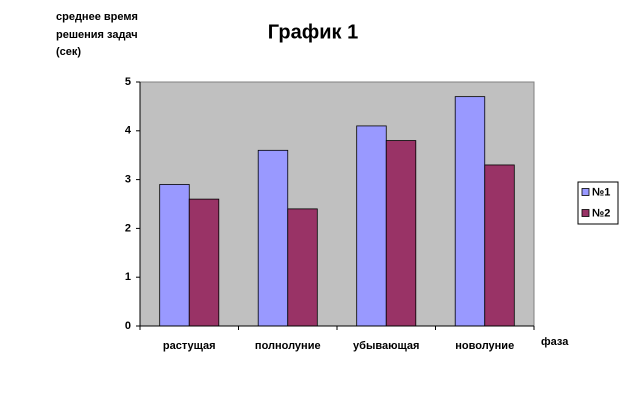 This screenshot has width=629, height=413. Describe the element at coordinates (484, 346) in the screenshot. I see `x-tick-label: новолуние` at that location.